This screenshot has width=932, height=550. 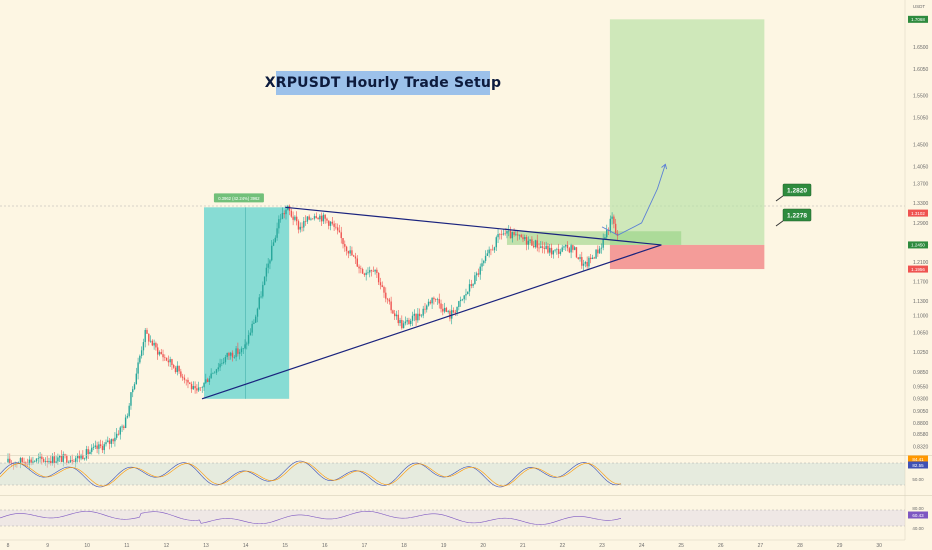 I want to click on stochastic-indicator-panel: 80.00 60.43 40.00, so click(x=466, y=513).